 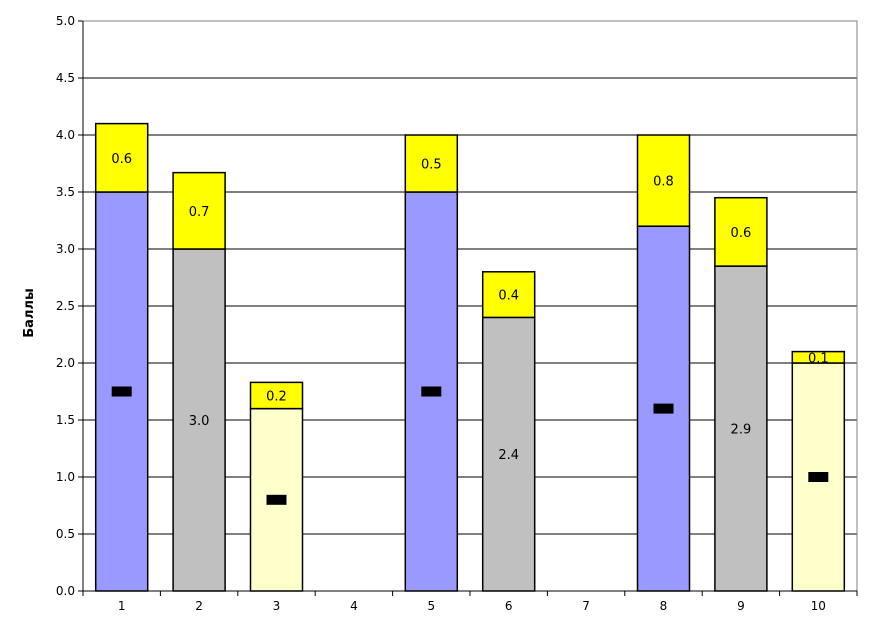 What do you see at coordinates (122, 606) in the screenshot?
I see `x-tick-label: 1` at bounding box center [122, 606].